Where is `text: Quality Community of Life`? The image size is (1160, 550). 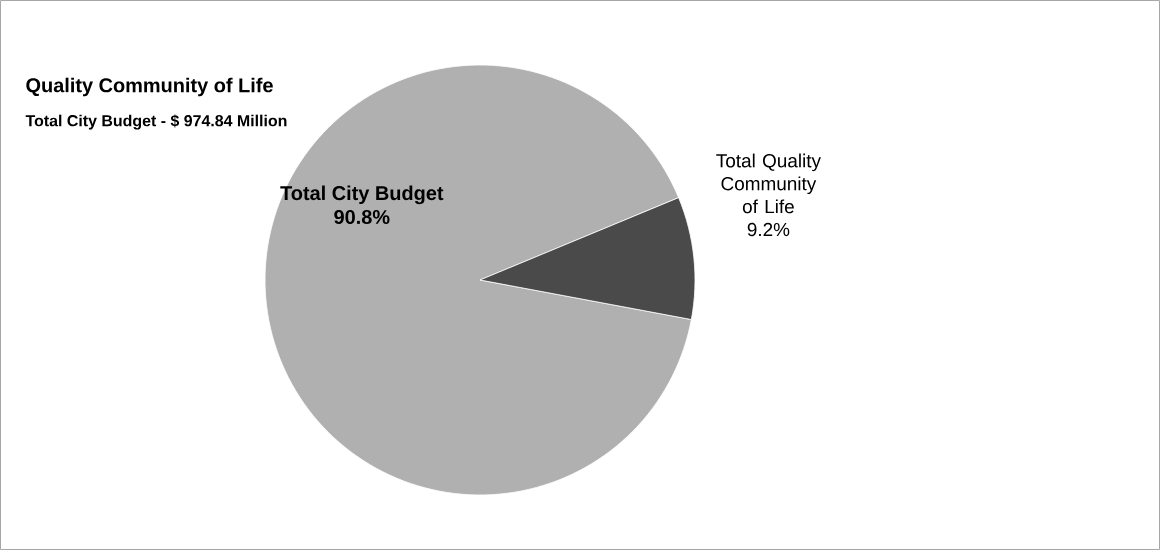
text: Quality Community of Life is located at coordinates (149, 87).